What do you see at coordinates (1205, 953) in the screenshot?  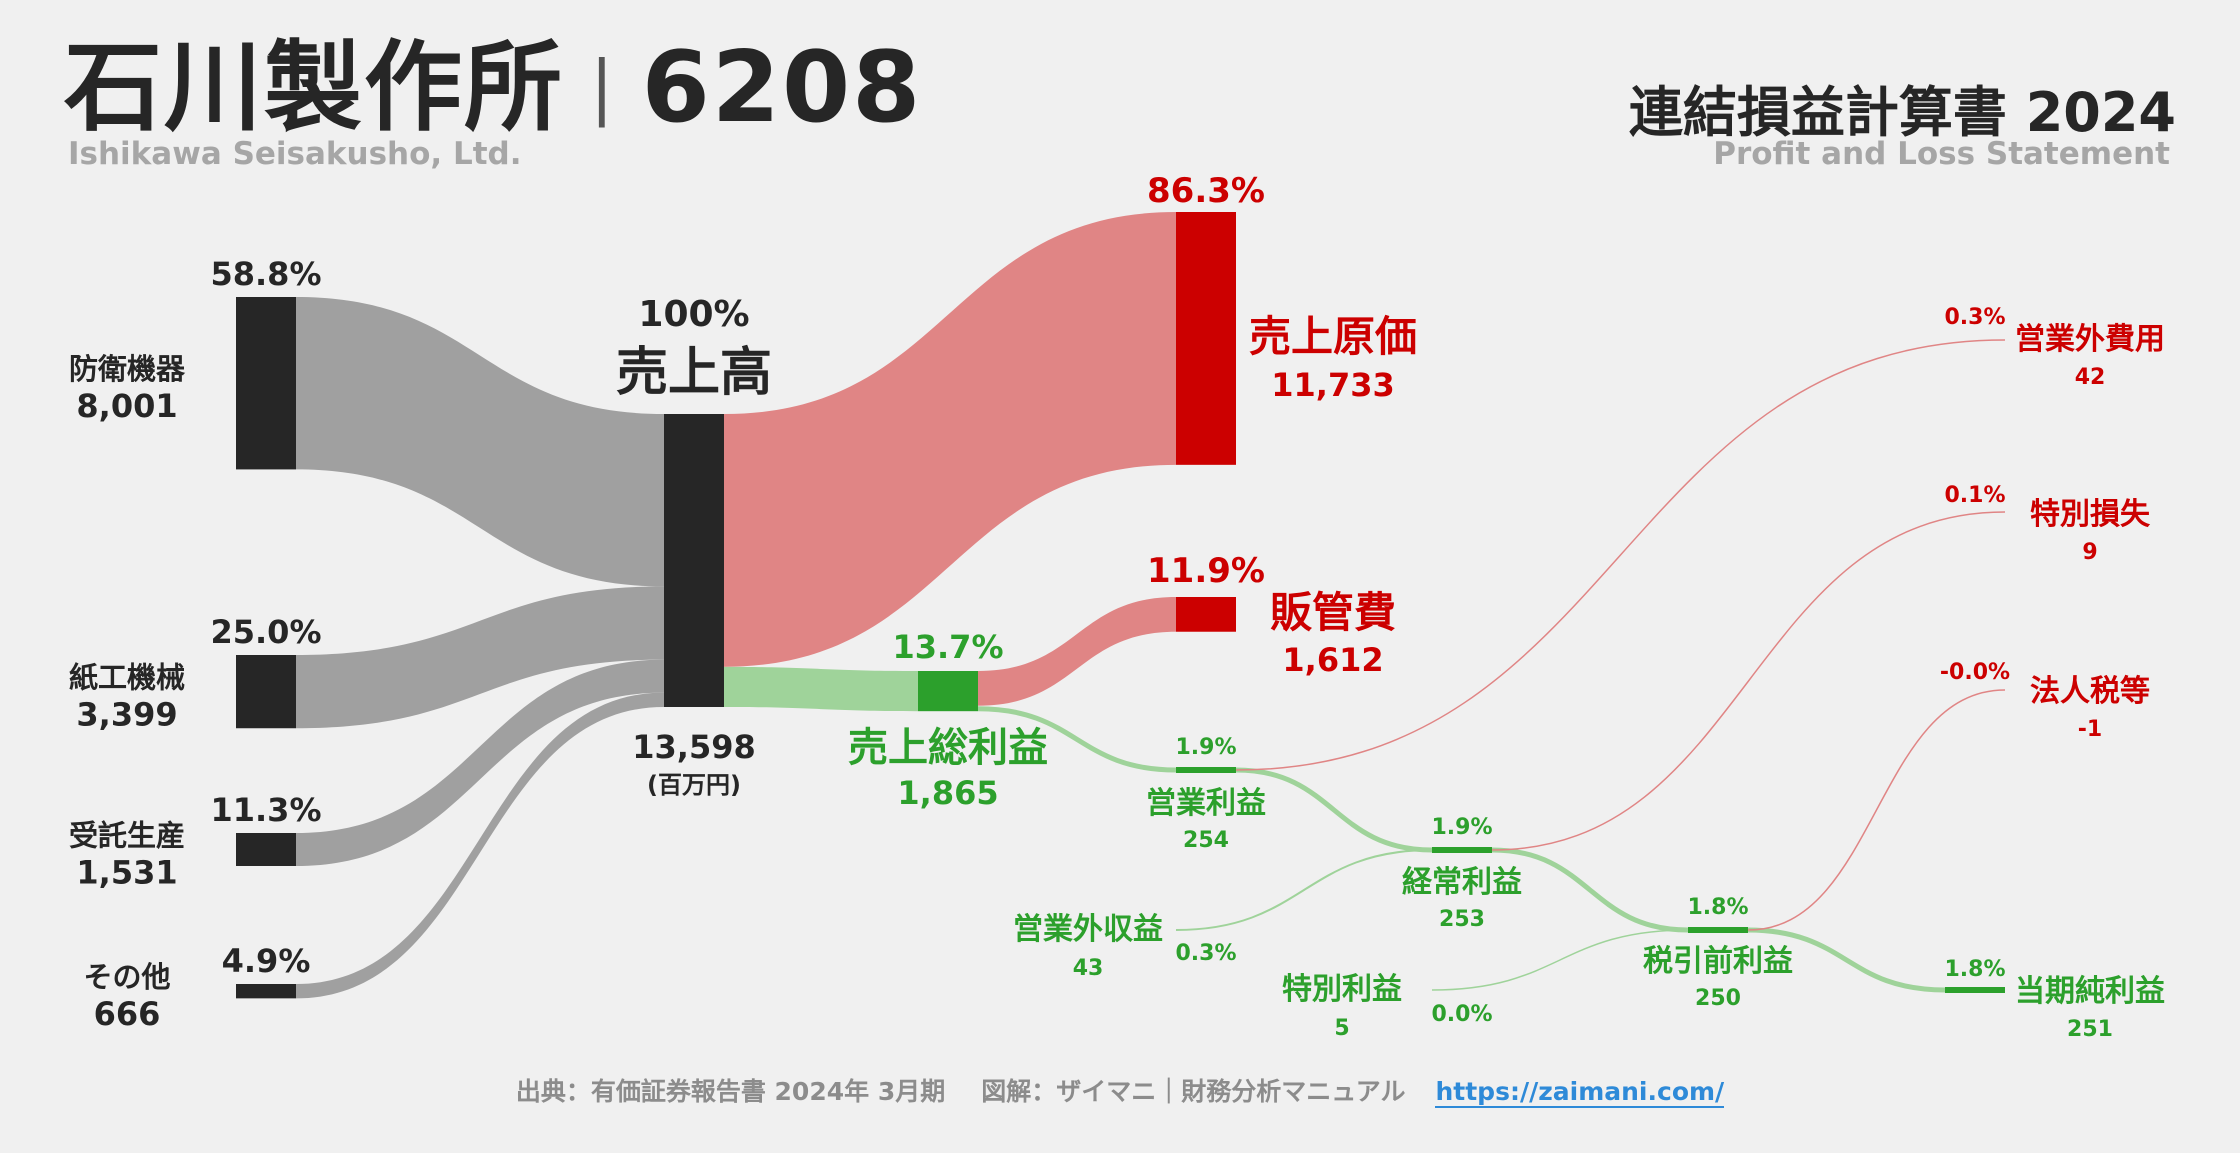 I see `pct-nonop-inc: 0.3%` at bounding box center [1205, 953].